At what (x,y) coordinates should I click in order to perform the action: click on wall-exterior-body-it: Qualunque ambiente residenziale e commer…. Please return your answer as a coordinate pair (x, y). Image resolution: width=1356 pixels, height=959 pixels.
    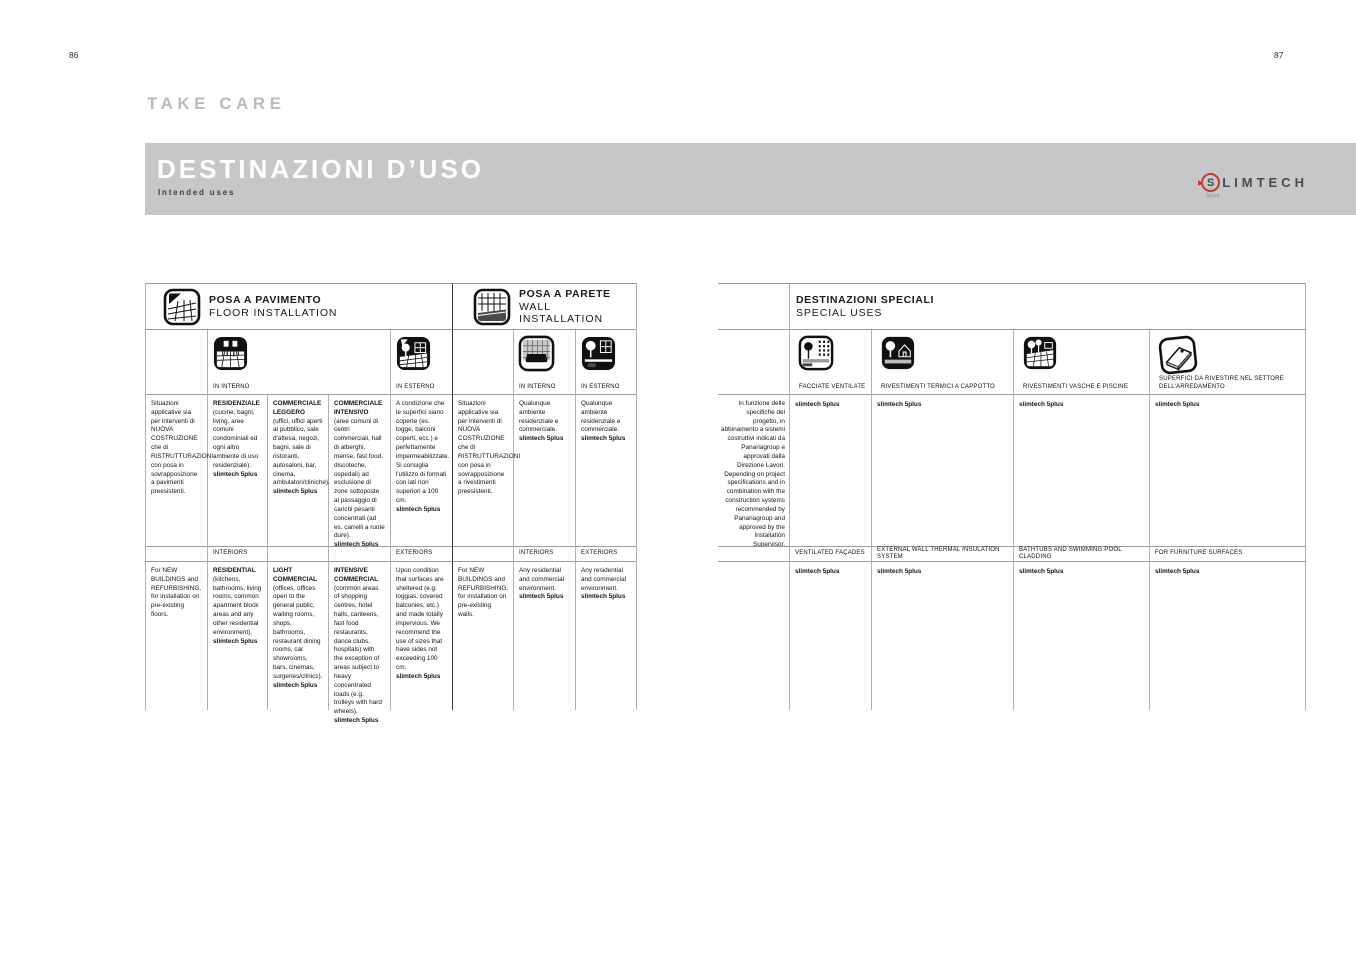
    Looking at the image, I should click on (601, 417).